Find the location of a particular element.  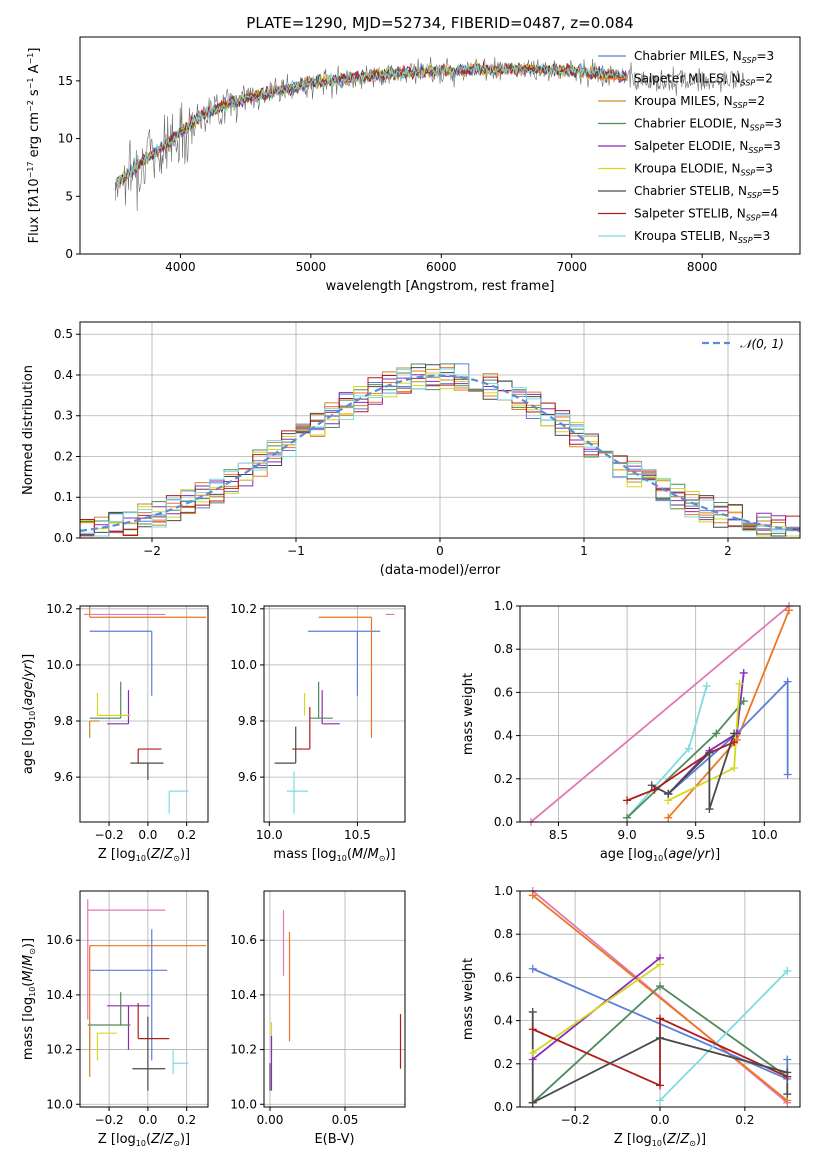

x-tick-label: 4000 is located at coordinates (180, 267).